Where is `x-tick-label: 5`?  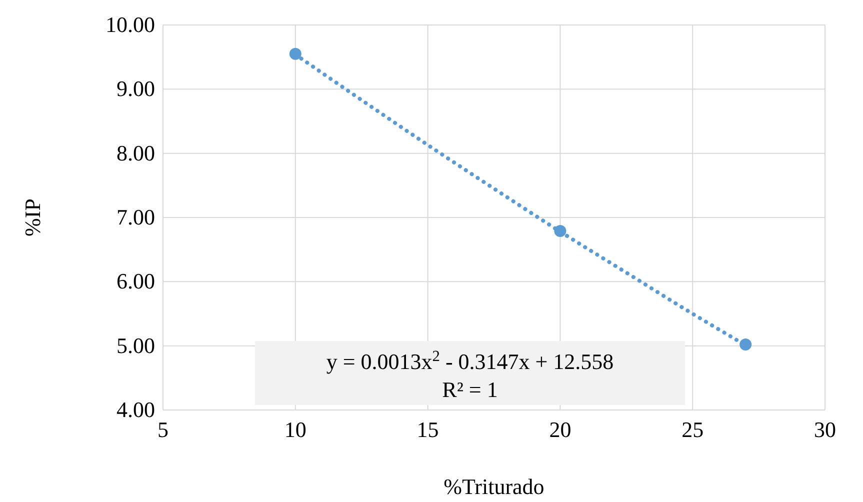 x-tick-label: 5 is located at coordinates (163, 429).